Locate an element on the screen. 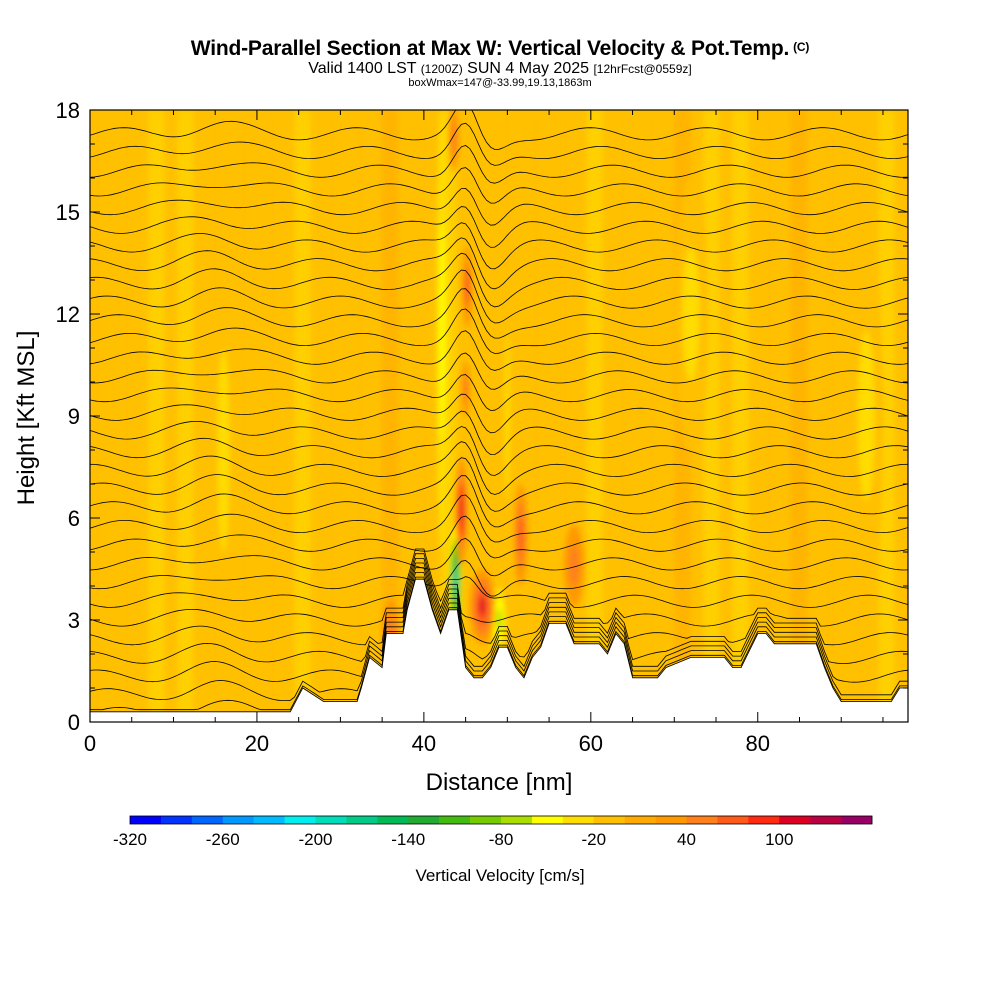 The image size is (1000, 1000). colorbar-title: Vertical Velocity [cm/s] is located at coordinates (499, 875).